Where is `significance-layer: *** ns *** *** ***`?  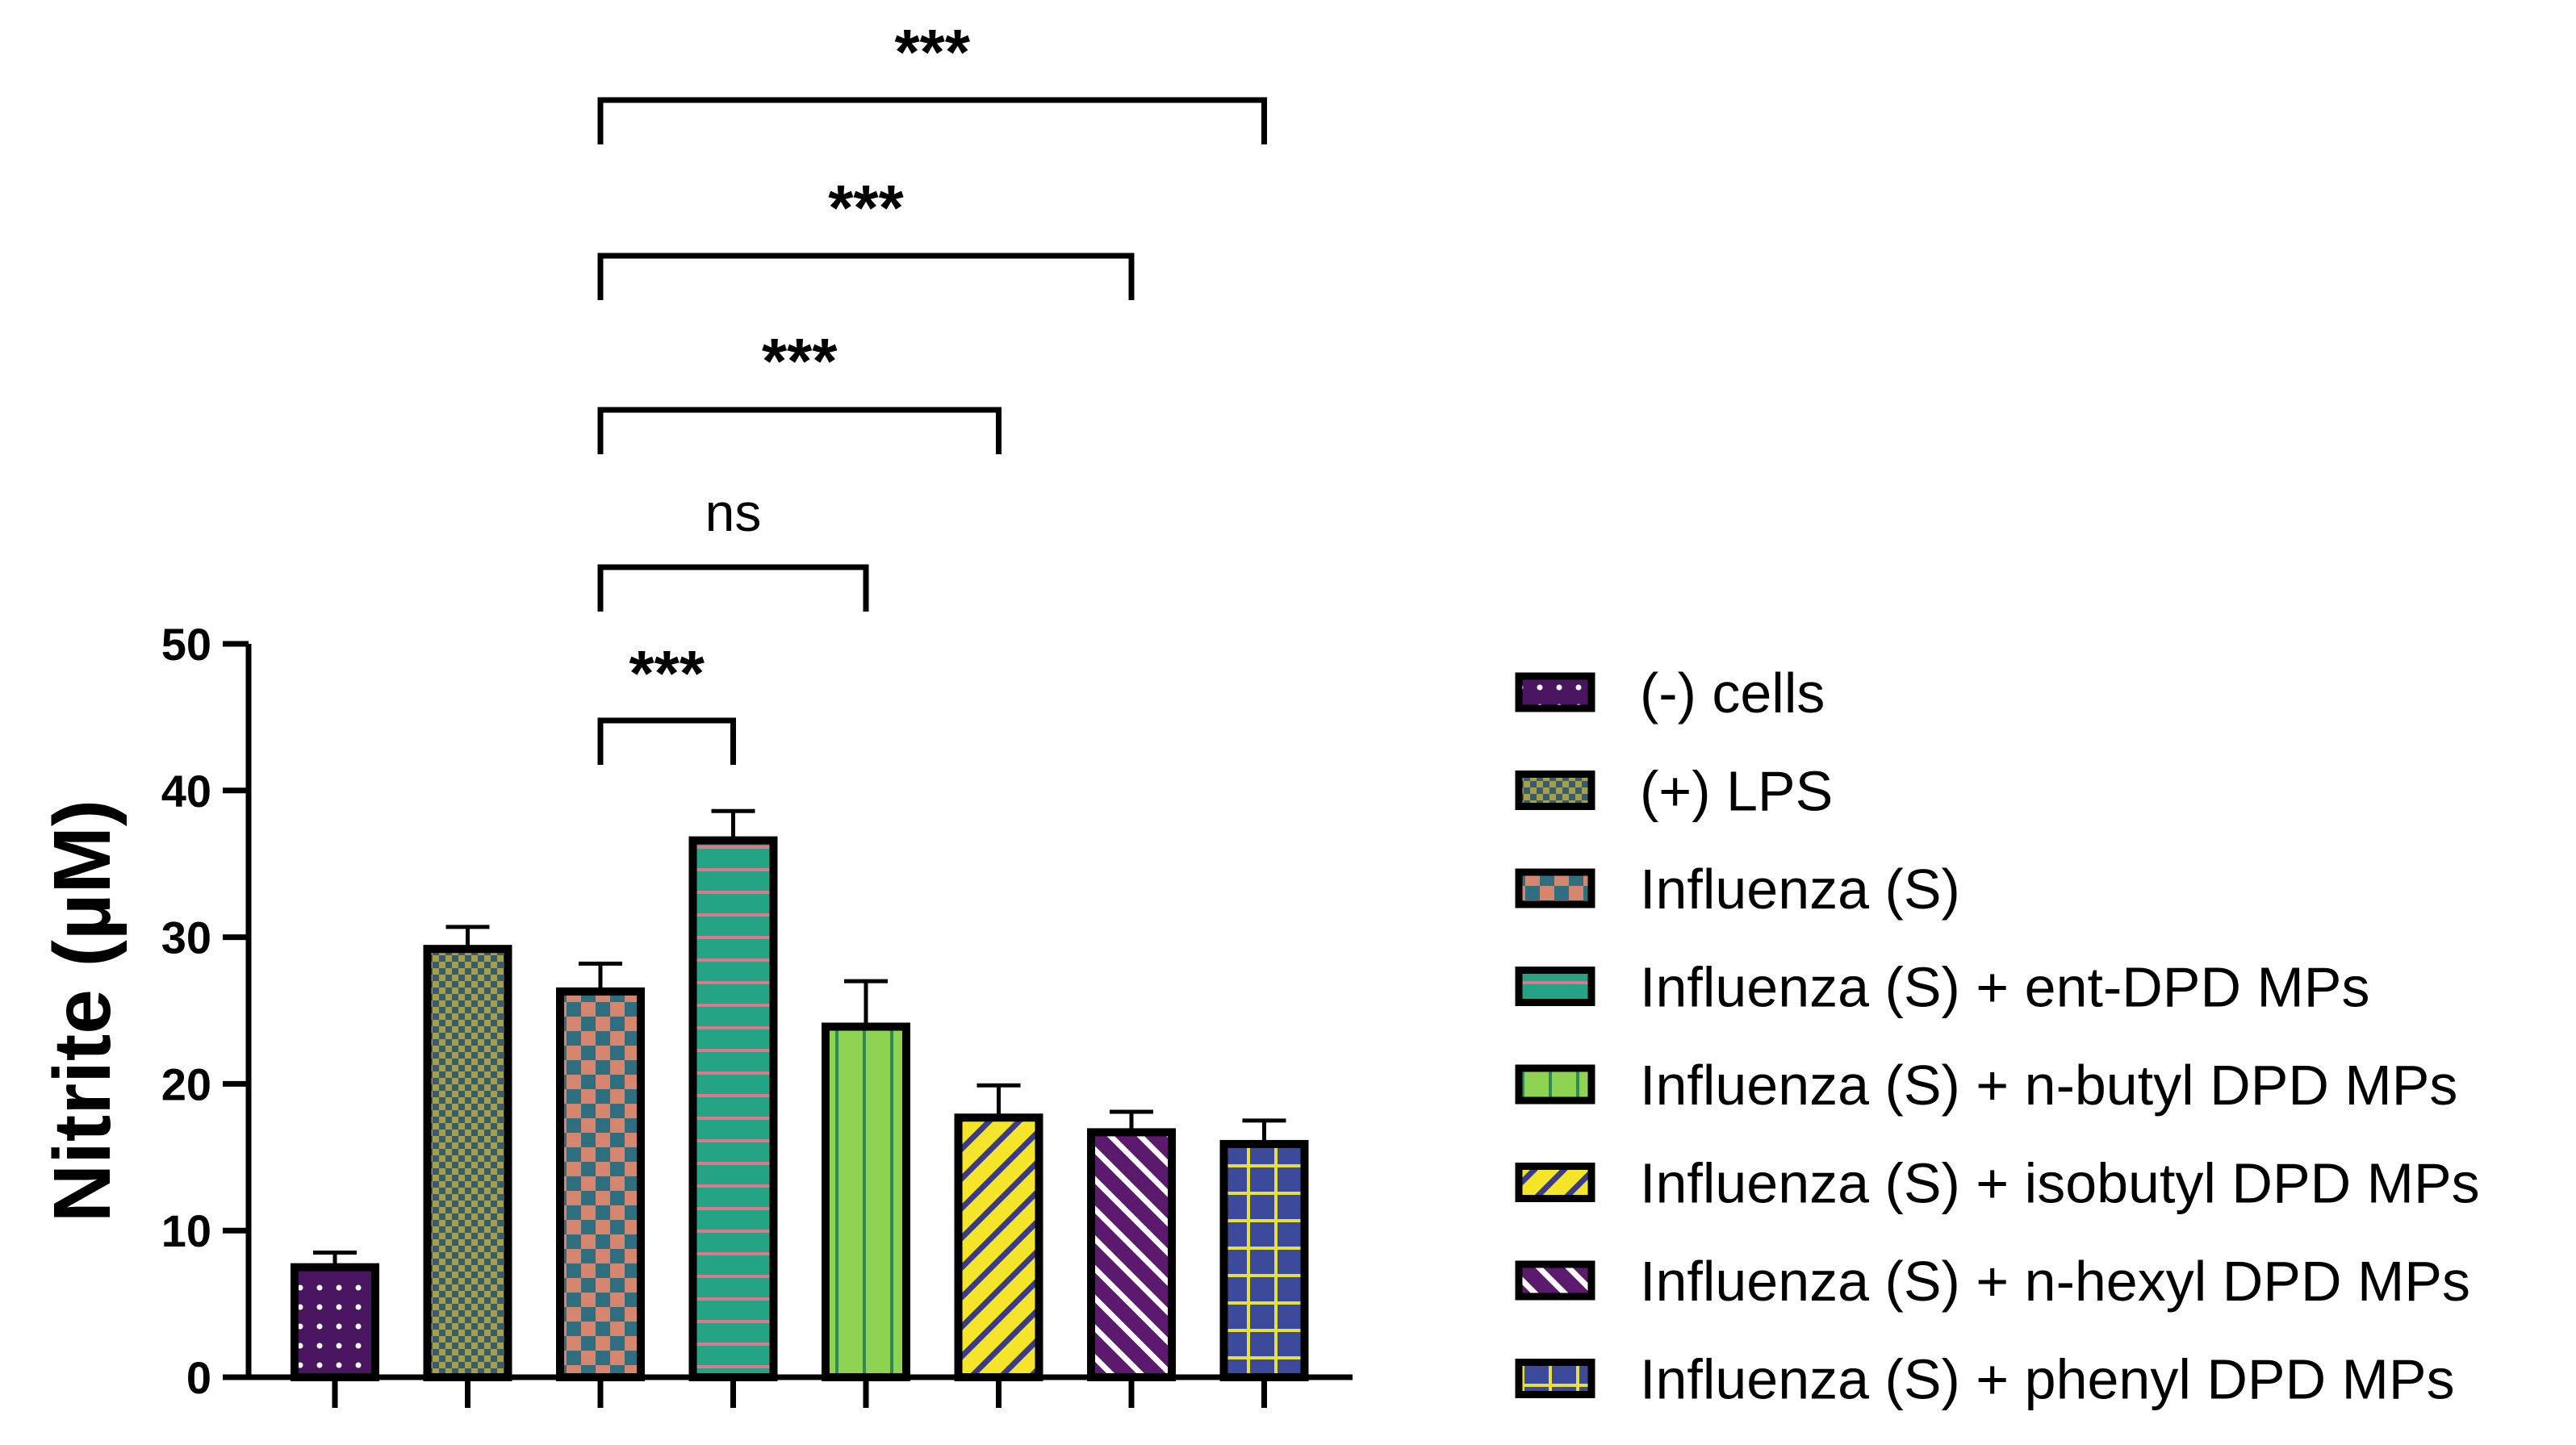
significance-layer: *** ns *** *** *** is located at coordinates (932, 390).